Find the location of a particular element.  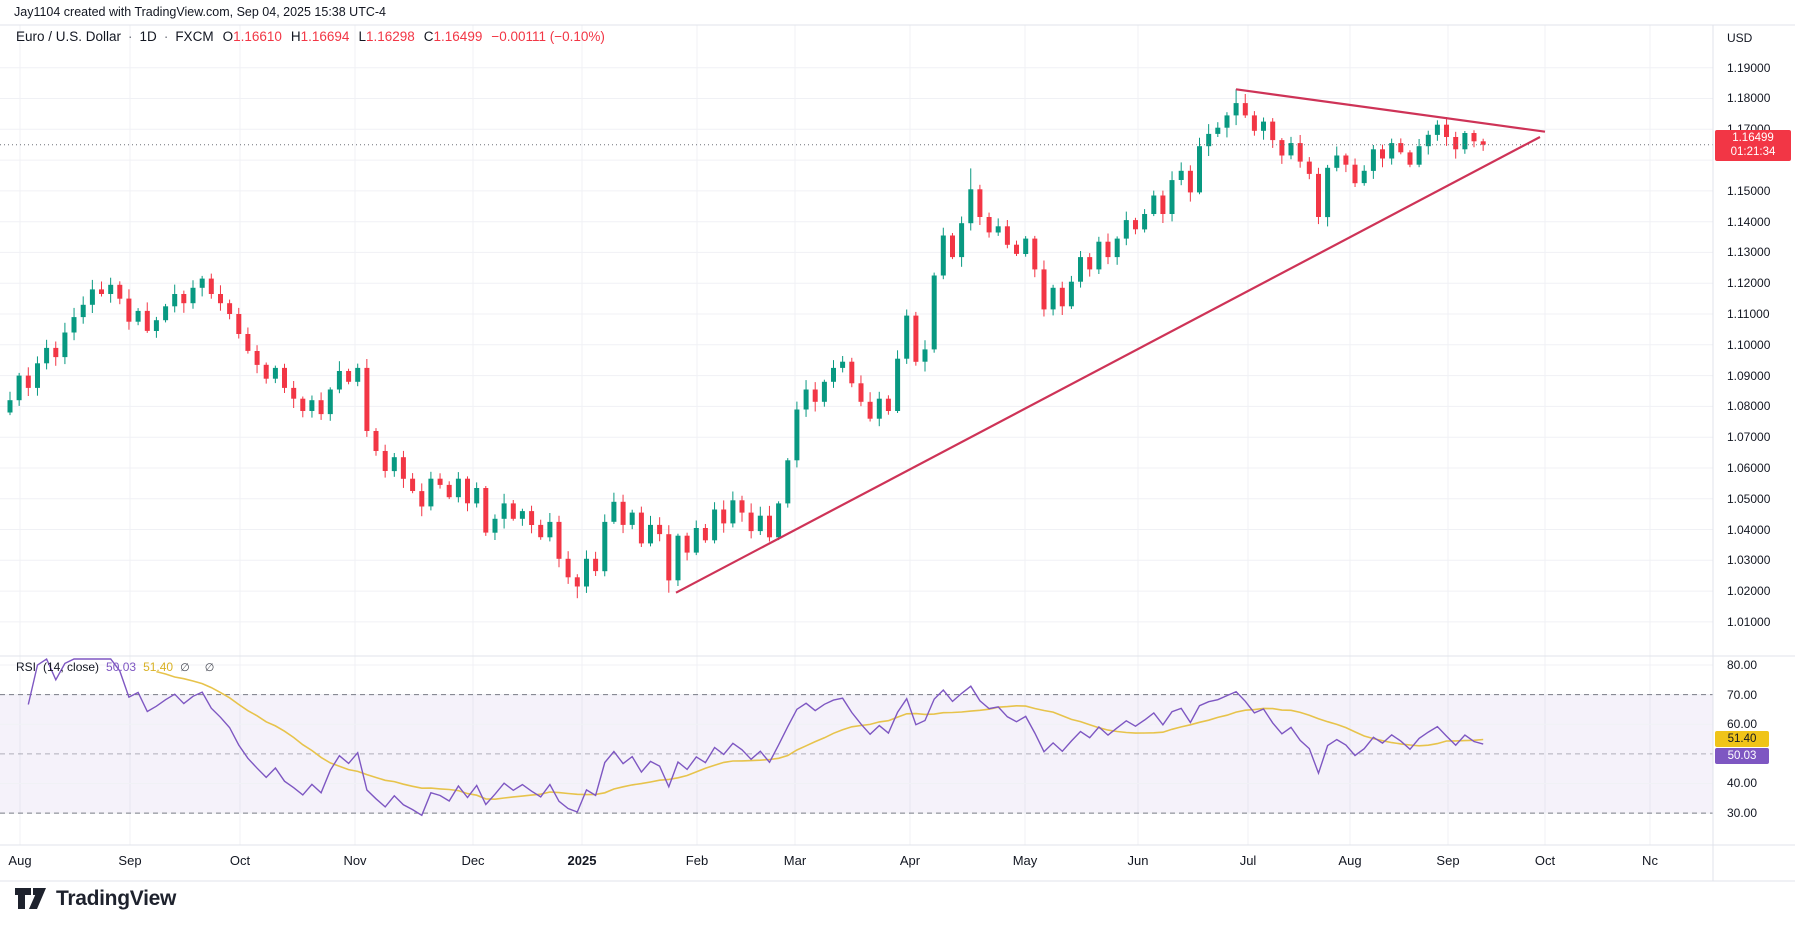

price-axis-label: 1.13000 is located at coordinates (1749, 252).